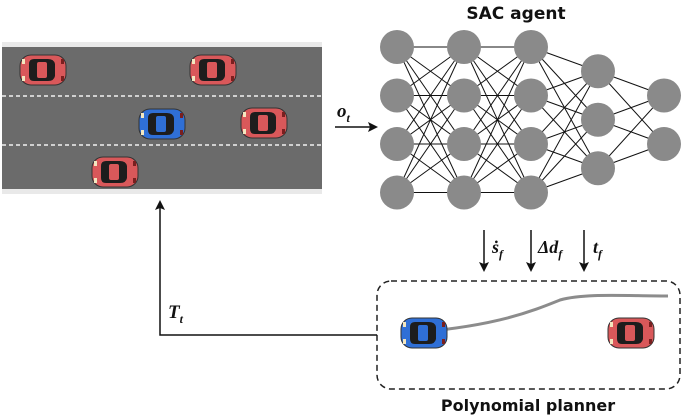  Describe the element at coordinates (266, 268) in the screenshot. I see `trajectory-feedback-arrow` at that location.